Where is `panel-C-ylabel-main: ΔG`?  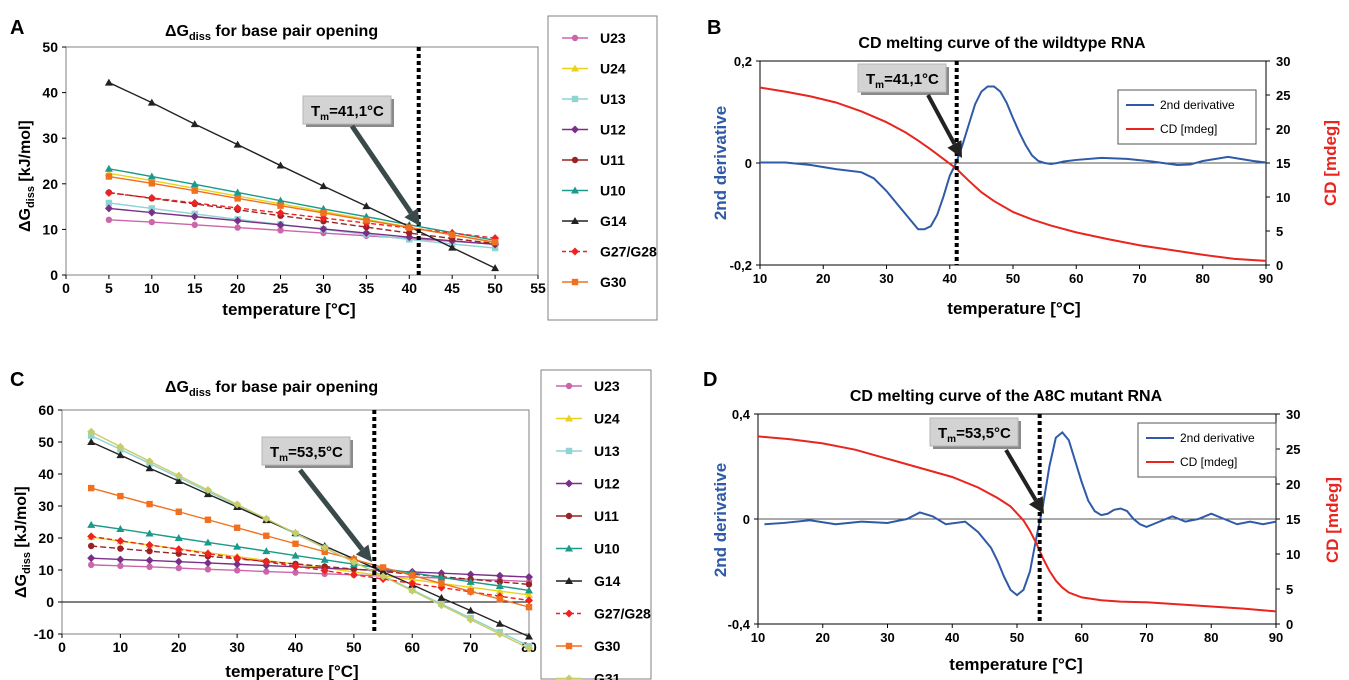 panel-C-ylabel-main: ΔG is located at coordinates (21, 586).